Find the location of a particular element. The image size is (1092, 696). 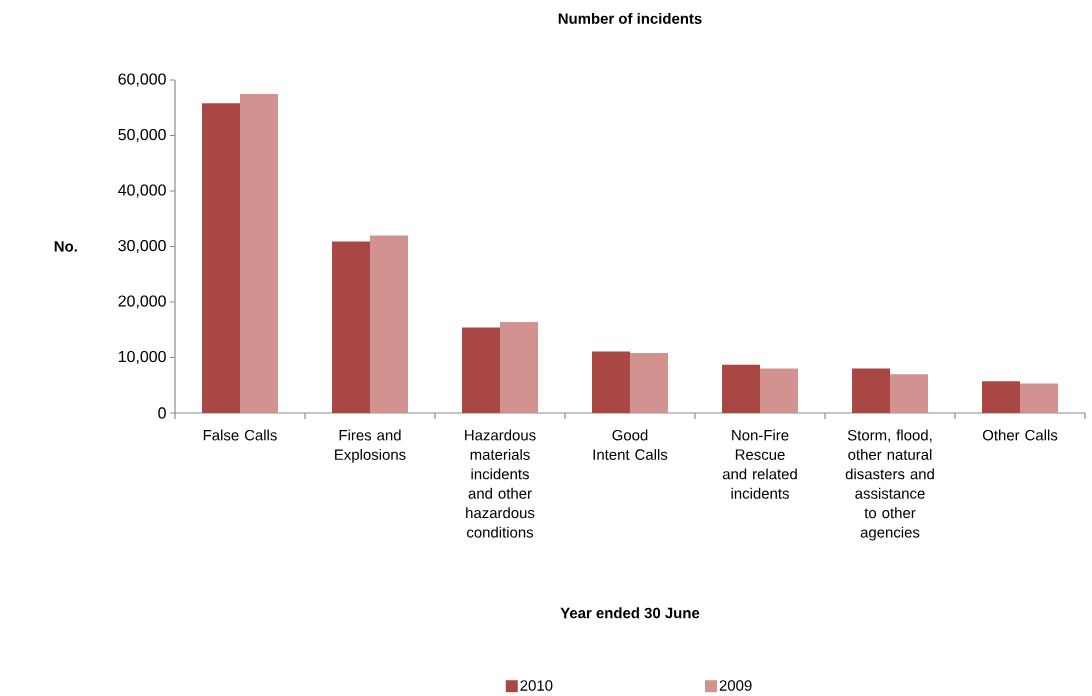

y-tick-label: 30,000 is located at coordinates (142, 246).